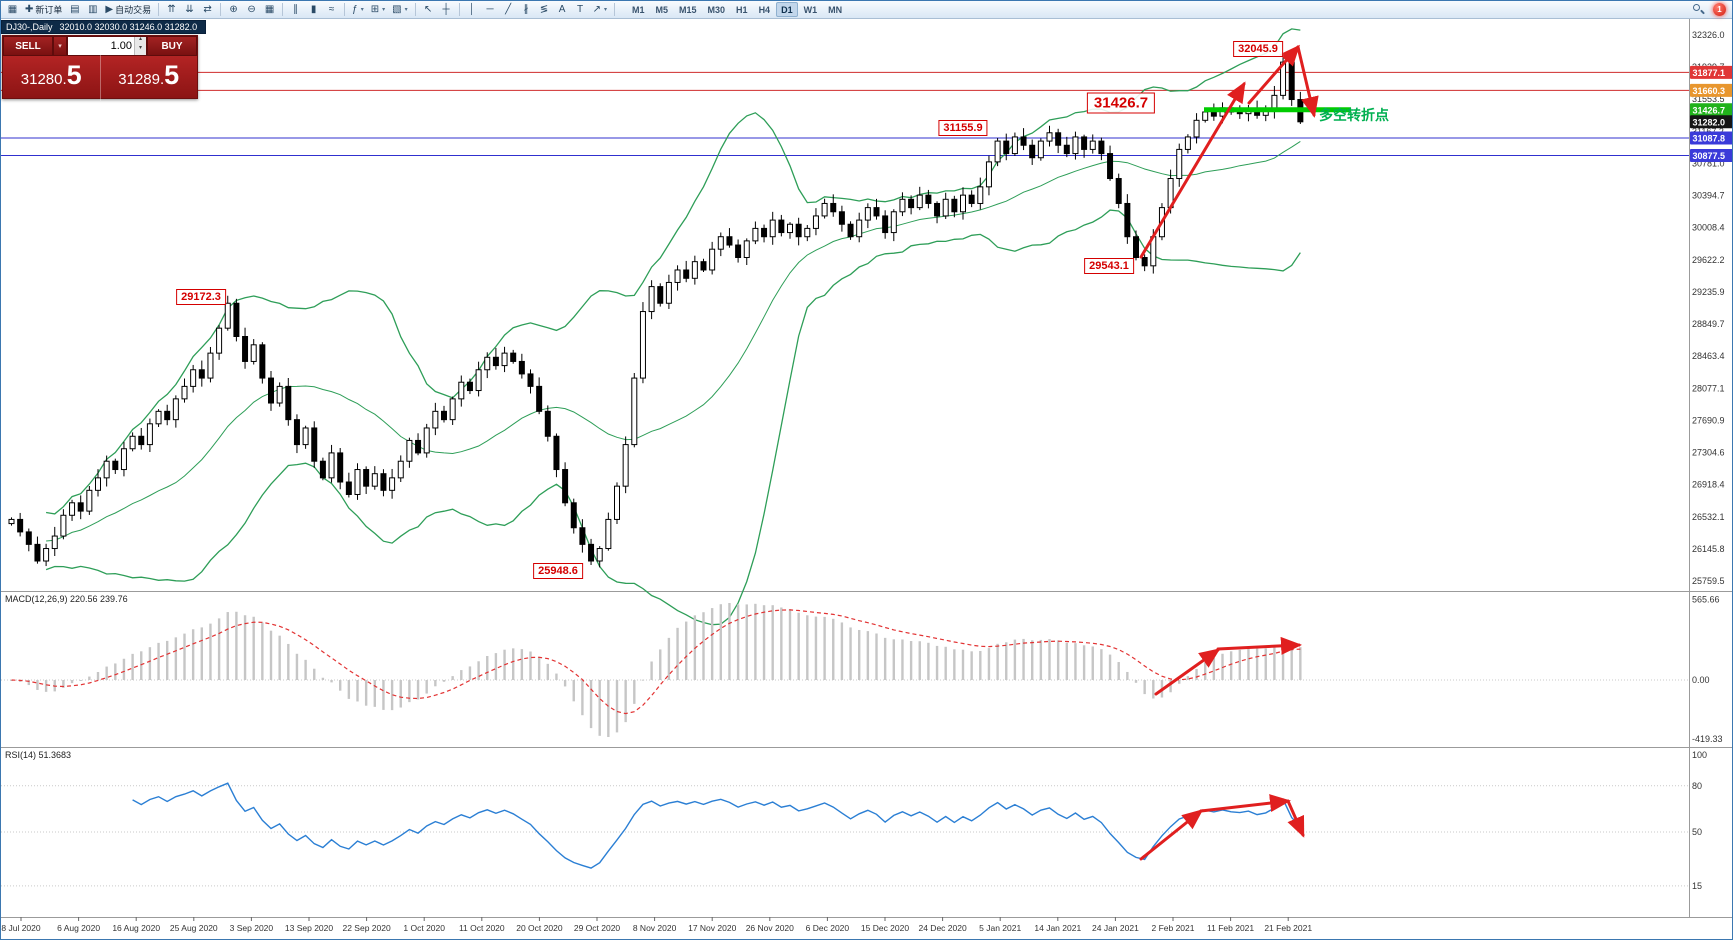 The image size is (1733, 940). What do you see at coordinates (207, 10) in the screenshot?
I see `swap-icon: ⇄` at bounding box center [207, 10].